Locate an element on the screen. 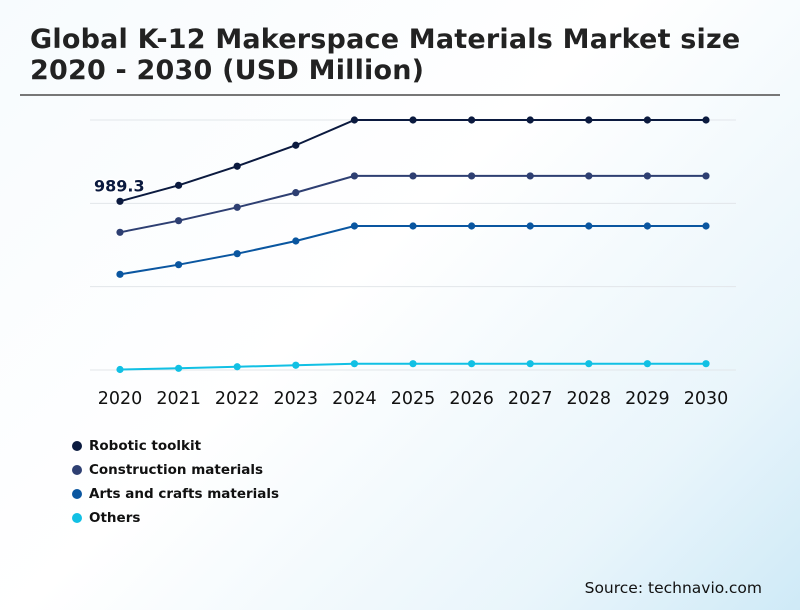  x-tick-label: 2029 is located at coordinates (647, 399).